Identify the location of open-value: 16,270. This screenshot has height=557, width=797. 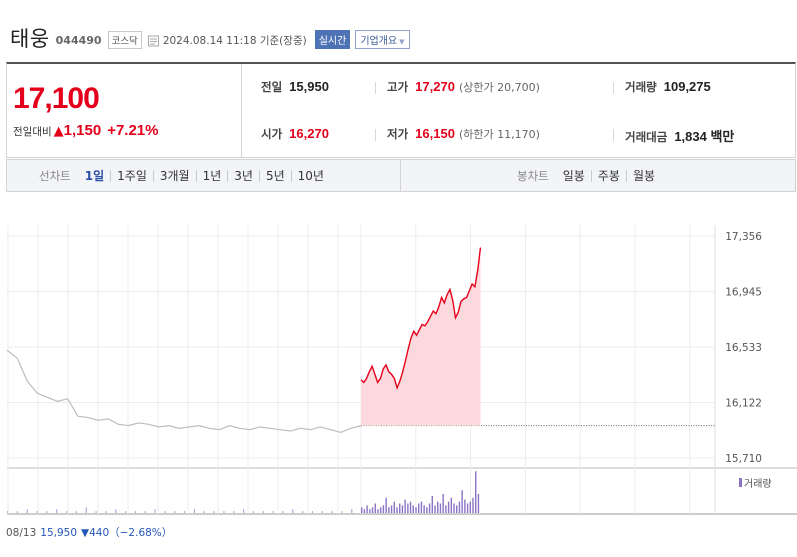
(309, 133).